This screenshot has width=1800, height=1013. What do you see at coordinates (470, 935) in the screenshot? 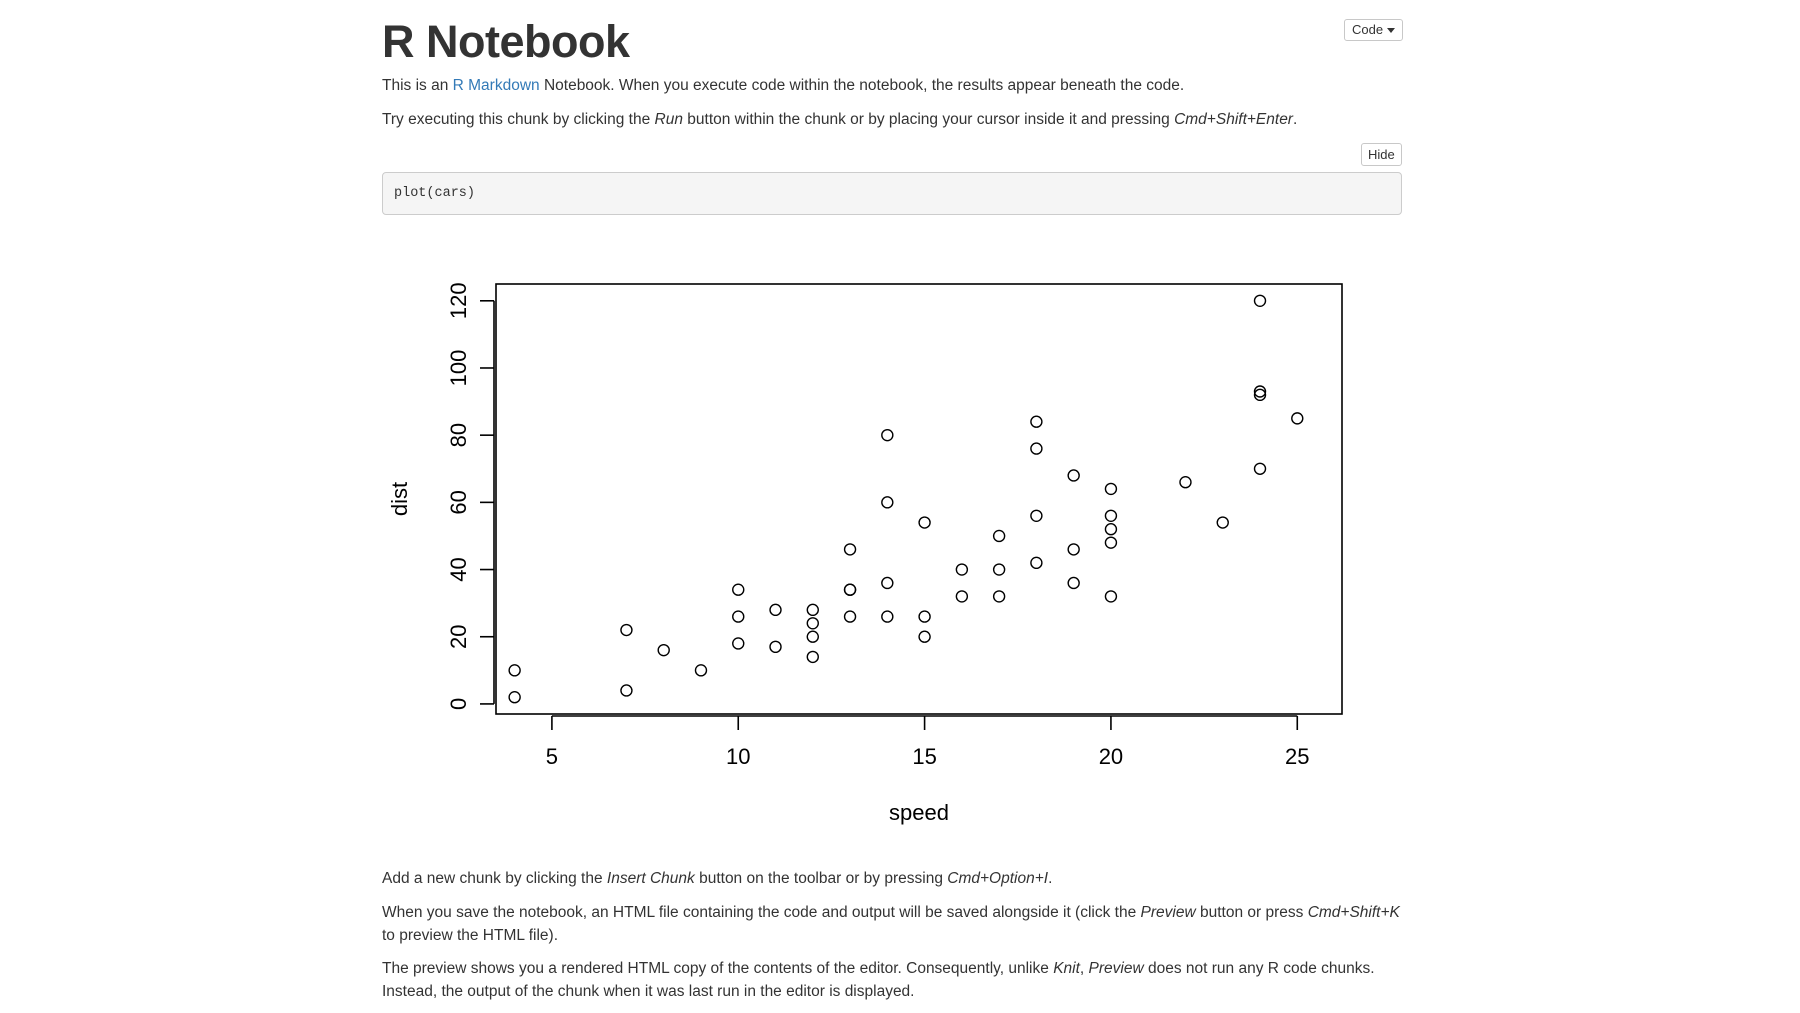
I see `outro-p4-text-end: to preview the HTML file).` at bounding box center [470, 935].